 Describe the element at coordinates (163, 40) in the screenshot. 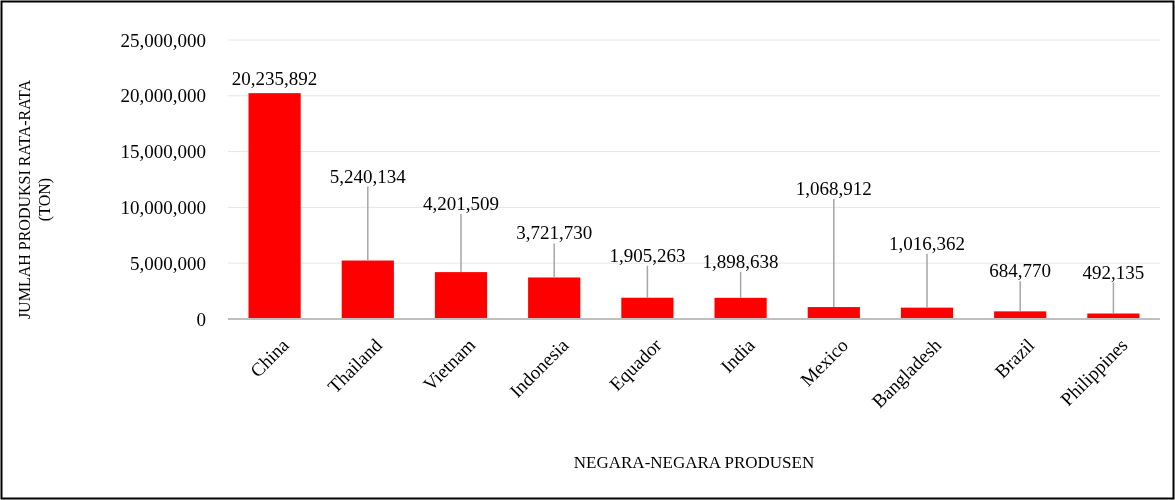

I see `y-tick-label: 25,000,000` at that location.